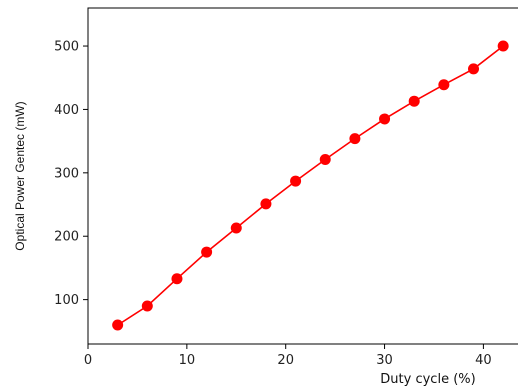  I want to click on y-tick-label: 500, so click(66, 47).